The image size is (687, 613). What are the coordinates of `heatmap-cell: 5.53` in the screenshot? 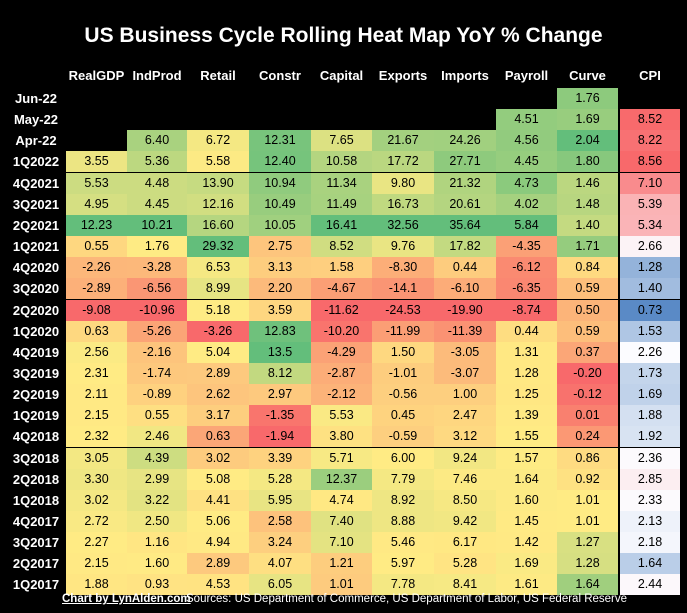 It's located at (341, 416).